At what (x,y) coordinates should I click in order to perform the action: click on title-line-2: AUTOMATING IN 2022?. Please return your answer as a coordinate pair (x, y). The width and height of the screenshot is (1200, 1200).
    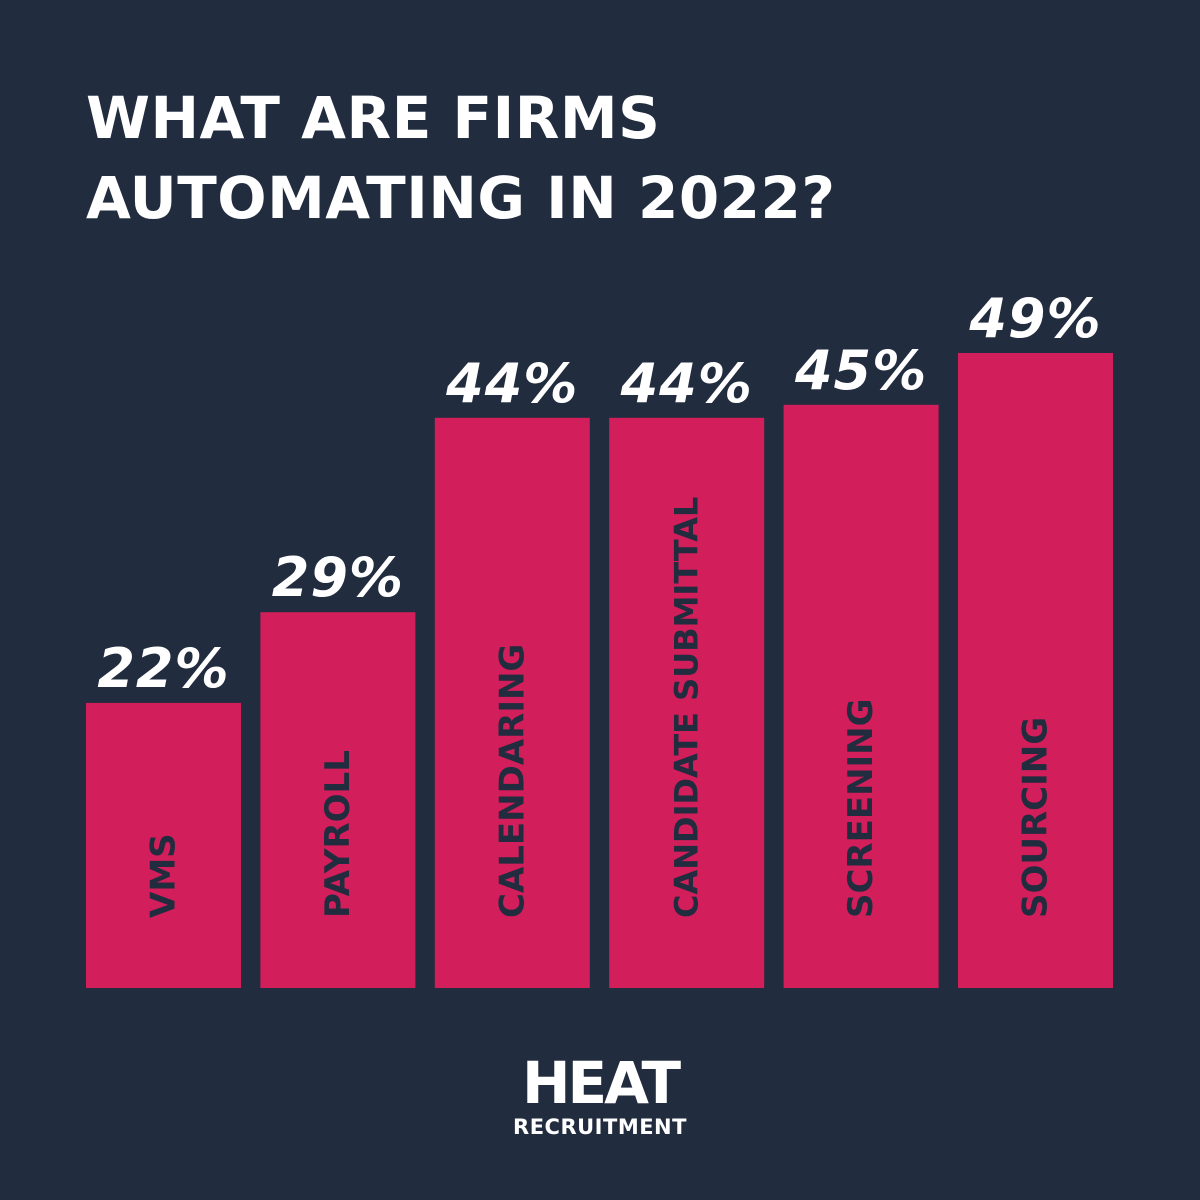
    Looking at the image, I should click on (461, 198).